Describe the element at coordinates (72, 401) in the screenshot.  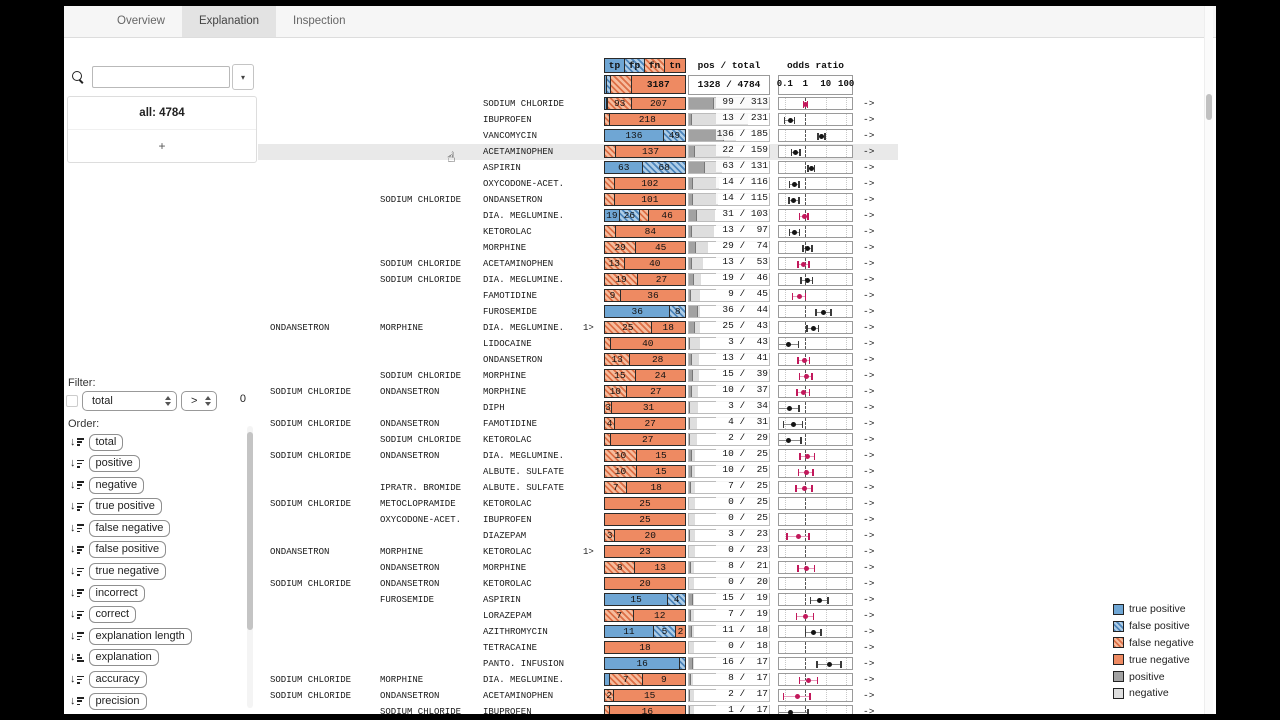
I see `filter-checkbox` at that location.